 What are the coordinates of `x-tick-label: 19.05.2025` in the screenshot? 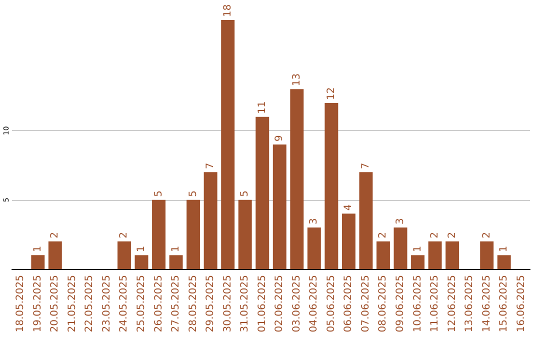 It's located at (38, 303).